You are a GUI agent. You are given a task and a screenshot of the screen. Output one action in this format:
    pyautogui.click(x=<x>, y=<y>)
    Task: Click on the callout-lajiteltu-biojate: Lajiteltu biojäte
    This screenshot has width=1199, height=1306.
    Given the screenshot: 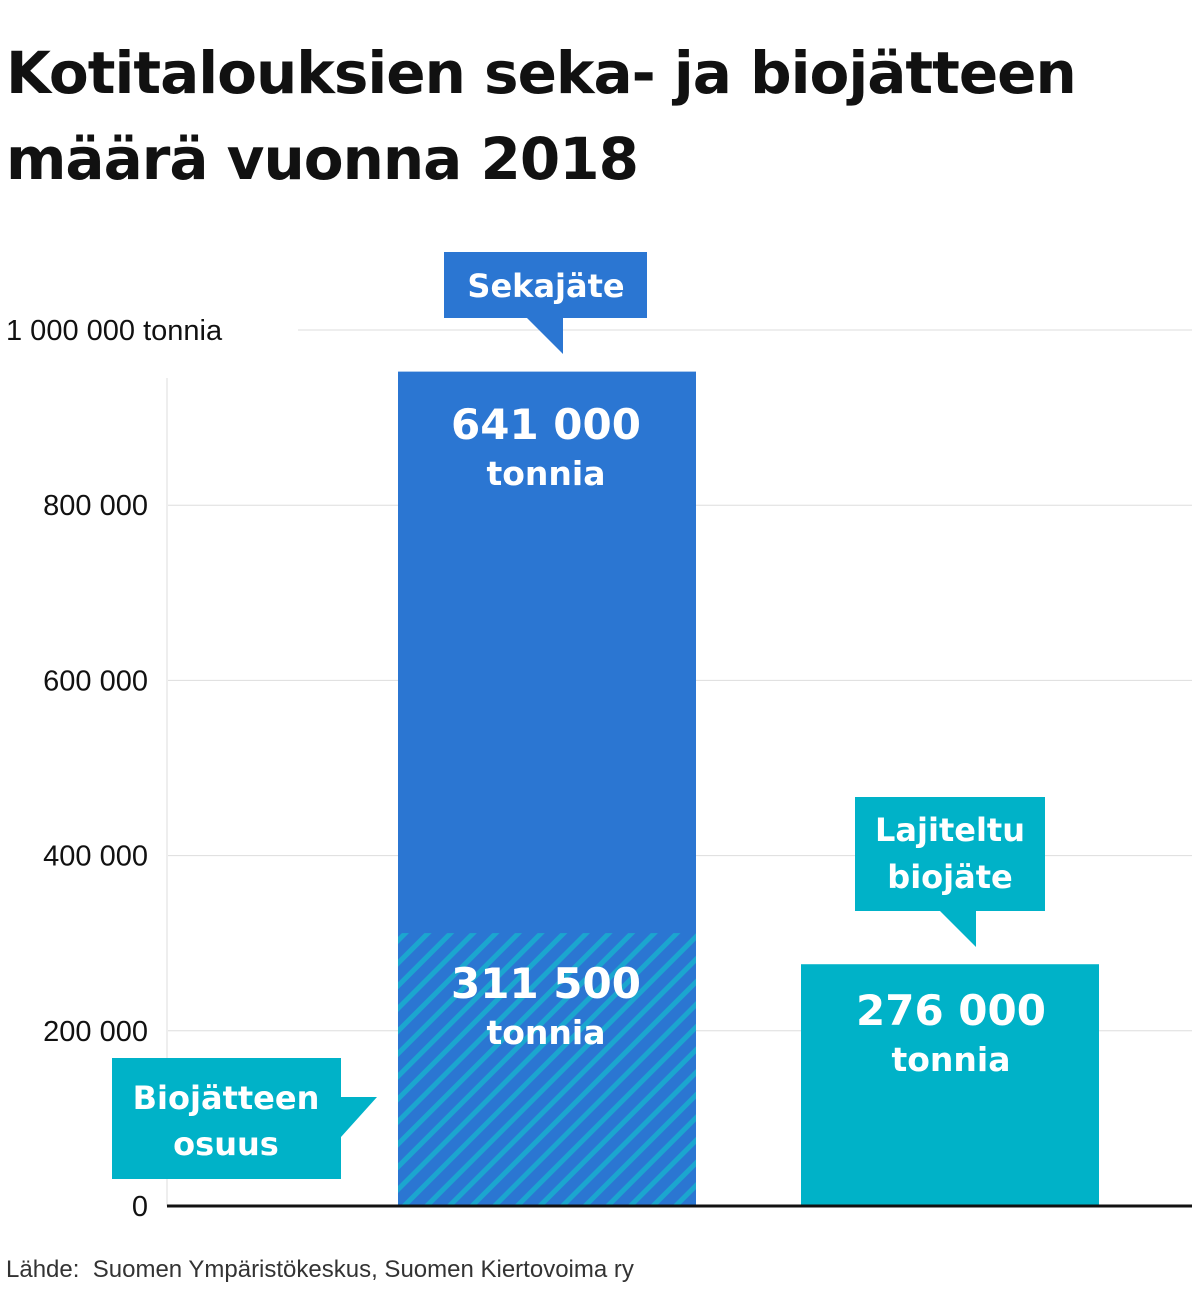 What is the action you would take?
    pyautogui.click(x=950, y=872)
    